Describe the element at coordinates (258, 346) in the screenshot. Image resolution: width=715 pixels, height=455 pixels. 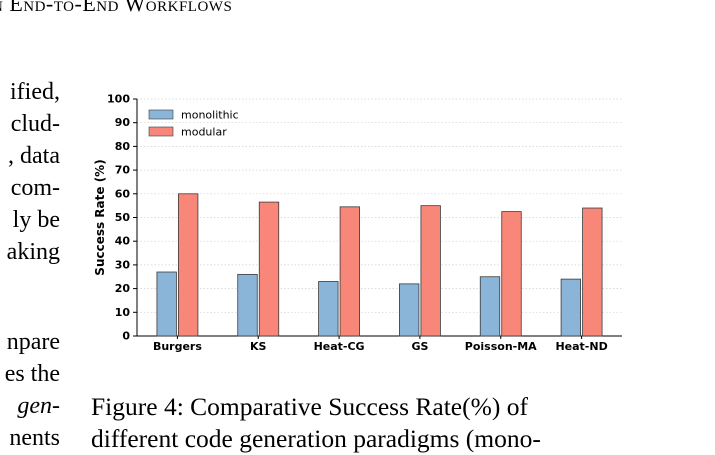
I see `x-tick-label: KS` at that location.